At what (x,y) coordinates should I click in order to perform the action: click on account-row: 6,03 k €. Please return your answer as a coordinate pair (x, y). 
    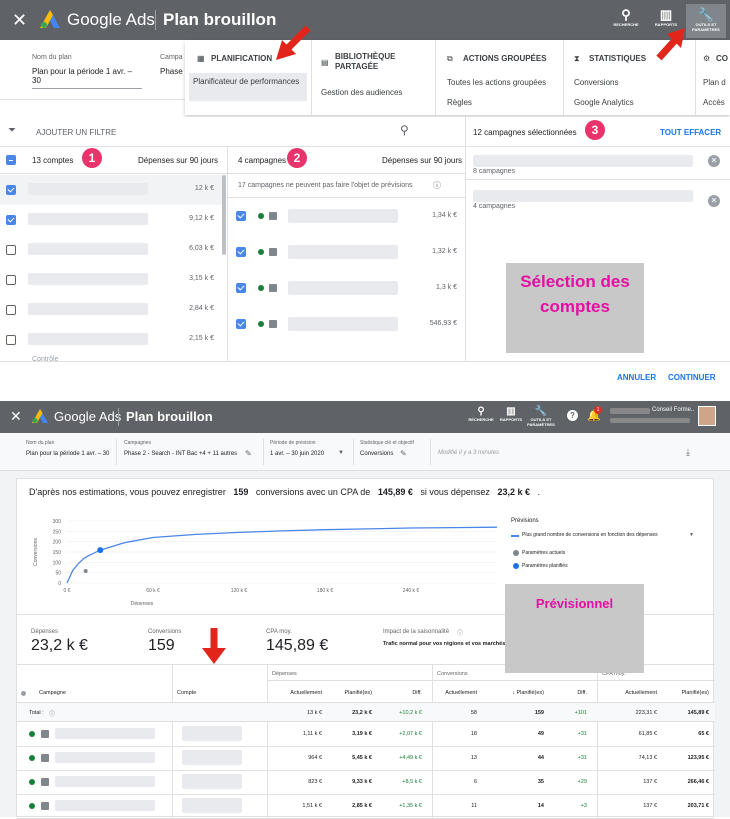
    Looking at the image, I should click on (111, 250).